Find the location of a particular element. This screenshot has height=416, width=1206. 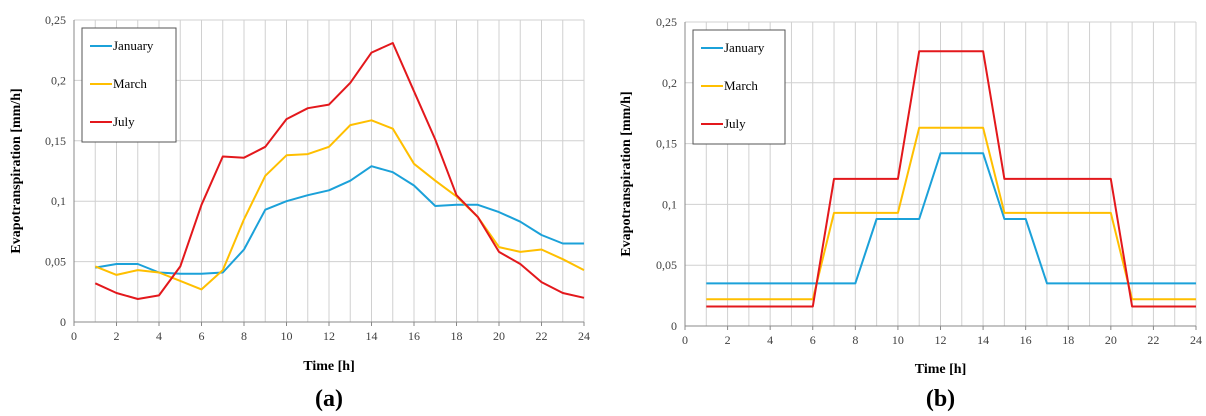

panel-label: (b) is located at coordinates (940, 399).